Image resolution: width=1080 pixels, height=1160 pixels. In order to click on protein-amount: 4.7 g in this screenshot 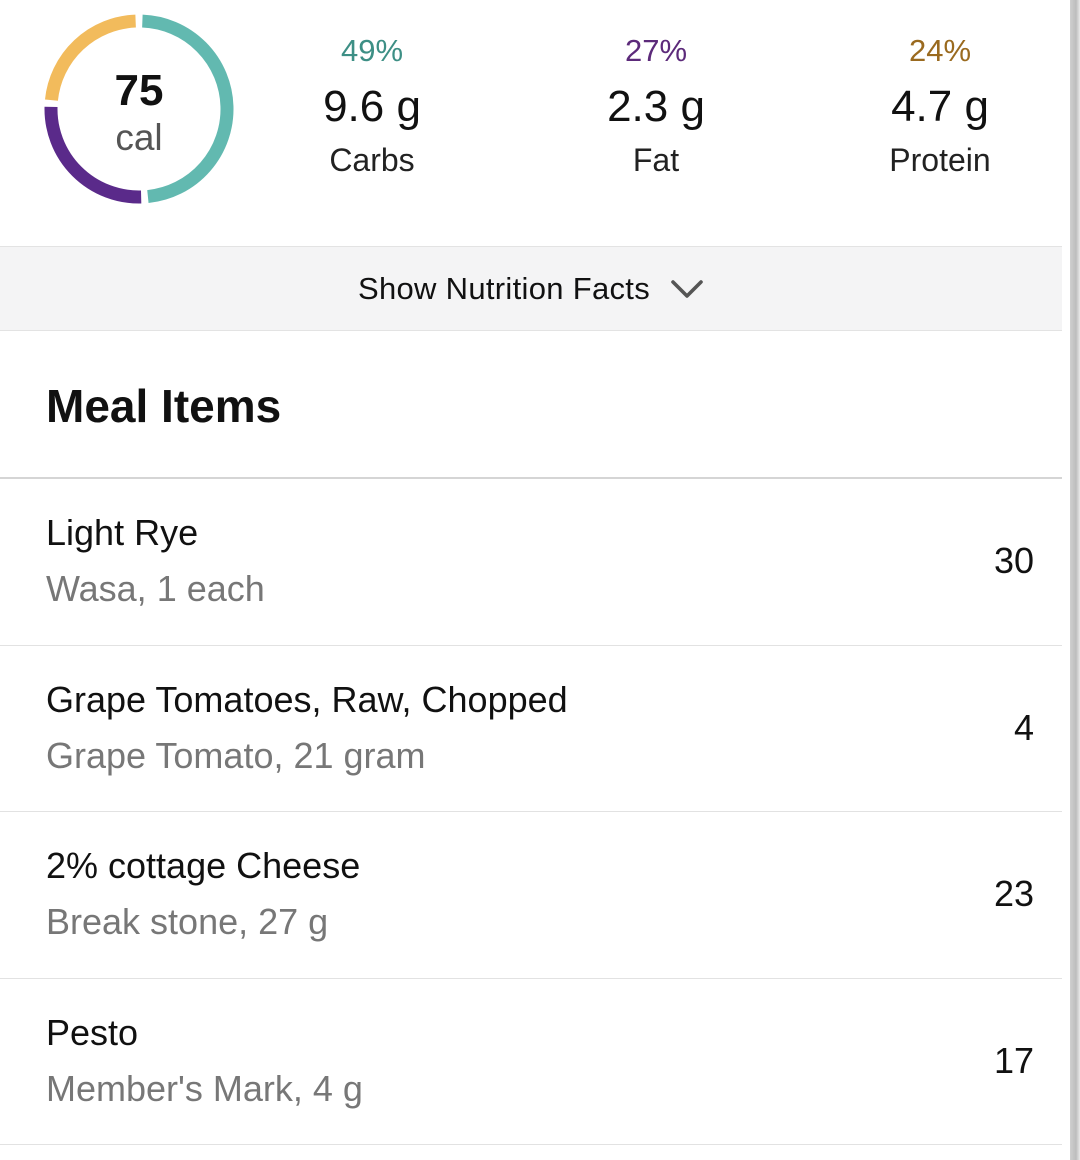, I will do `click(940, 106)`.